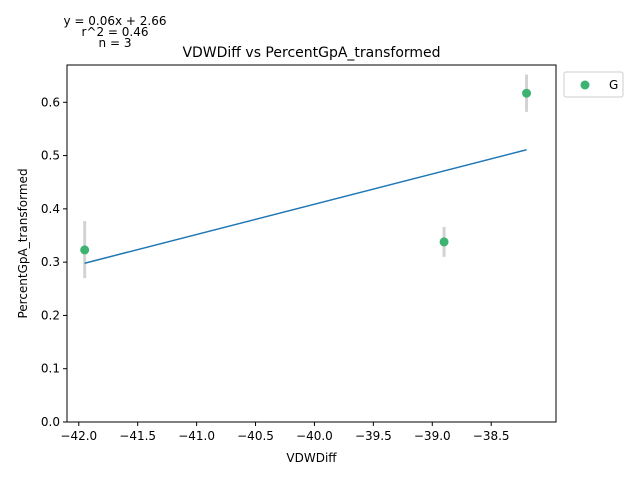 The image size is (640, 480). Describe the element at coordinates (137, 436) in the screenshot. I see `x-tick-label: −41.5` at that location.